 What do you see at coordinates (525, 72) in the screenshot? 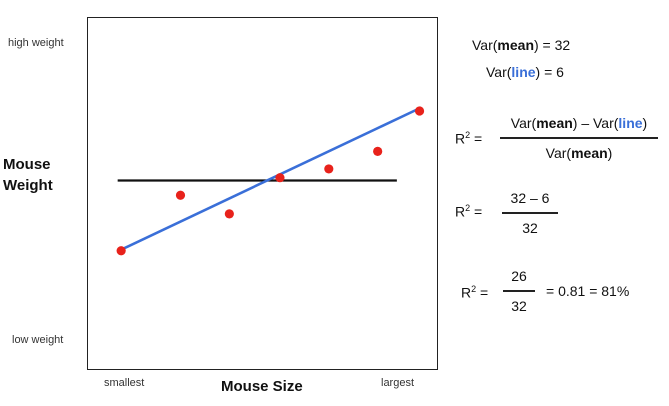
I see `var-line-equation: Var(line) = 6` at bounding box center [525, 72].